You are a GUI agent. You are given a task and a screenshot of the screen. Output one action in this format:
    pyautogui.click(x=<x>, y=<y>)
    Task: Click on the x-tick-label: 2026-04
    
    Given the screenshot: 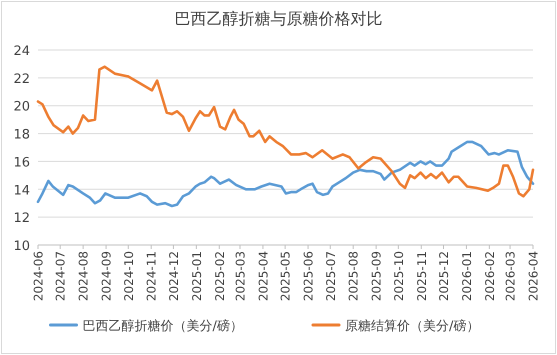 What is the action you would take?
    pyautogui.click(x=533, y=276)
    